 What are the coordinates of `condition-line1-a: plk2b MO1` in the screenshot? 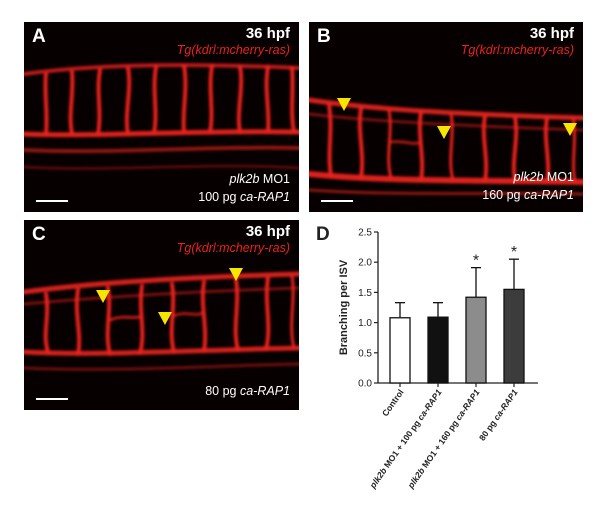 It's located at (259, 179).